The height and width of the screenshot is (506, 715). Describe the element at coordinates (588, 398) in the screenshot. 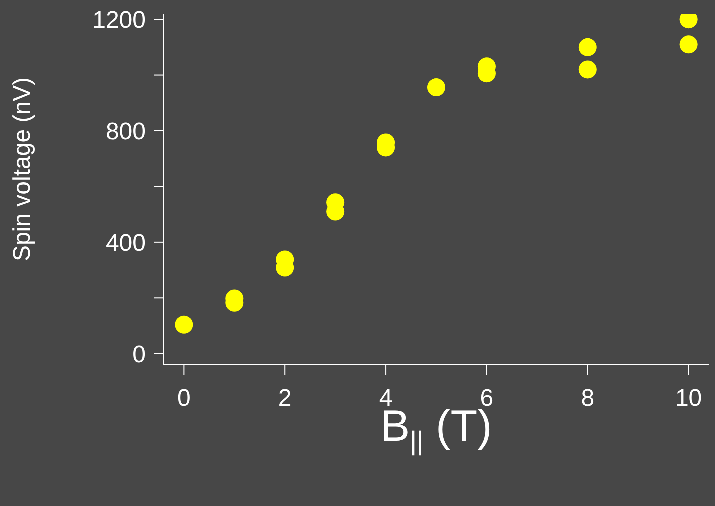

I see `x-tick-label: 8` at that location.